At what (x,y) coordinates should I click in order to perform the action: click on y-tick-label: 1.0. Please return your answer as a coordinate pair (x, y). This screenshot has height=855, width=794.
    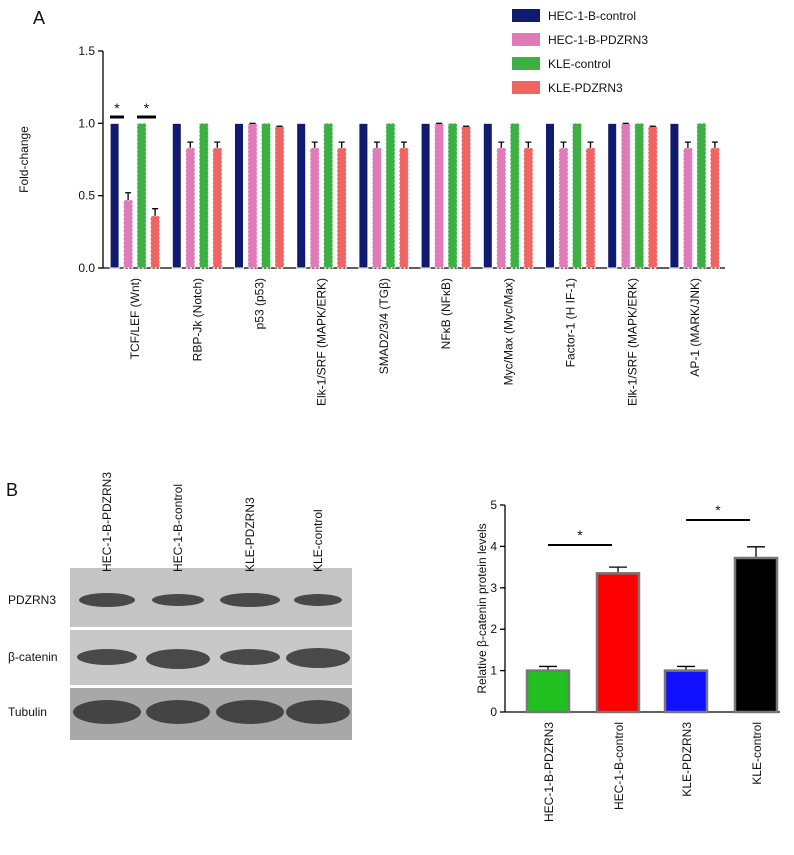
    Looking at the image, I should click on (86, 123).